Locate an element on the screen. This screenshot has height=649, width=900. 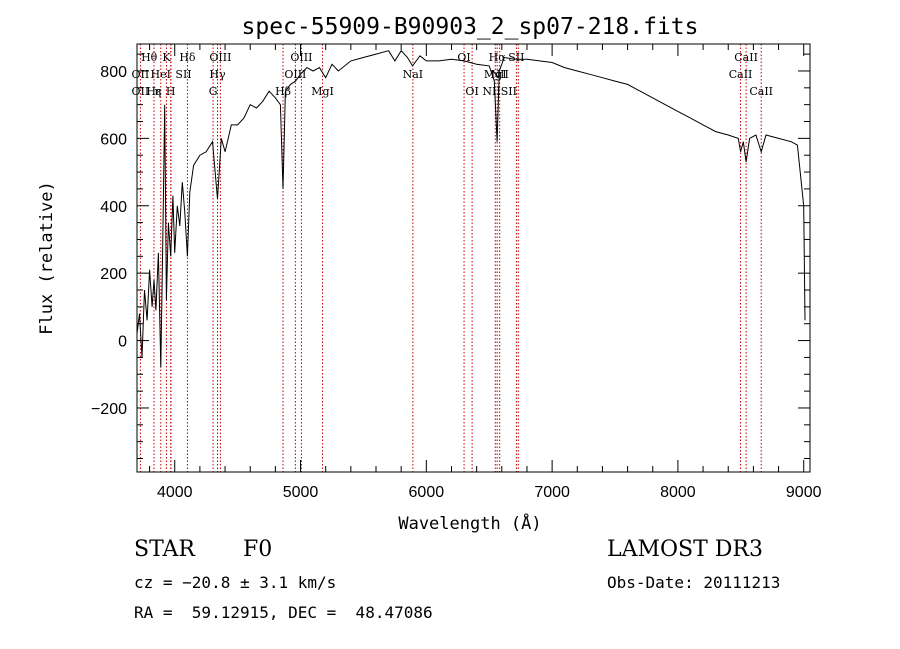
survey-name: LAMOST DR3 is located at coordinates (685, 549).